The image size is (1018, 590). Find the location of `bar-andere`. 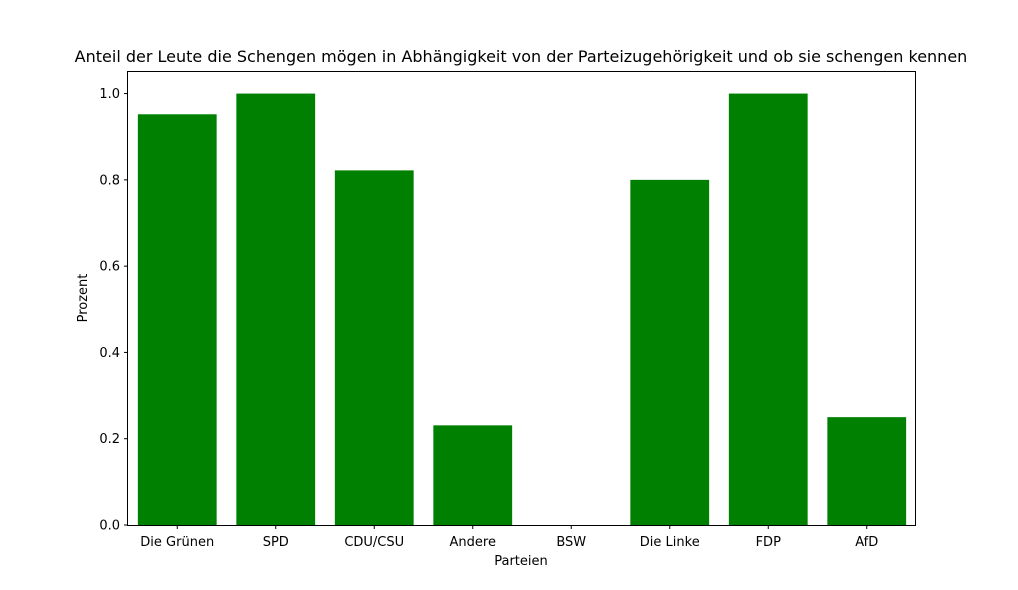

bar-andere is located at coordinates (473, 475).